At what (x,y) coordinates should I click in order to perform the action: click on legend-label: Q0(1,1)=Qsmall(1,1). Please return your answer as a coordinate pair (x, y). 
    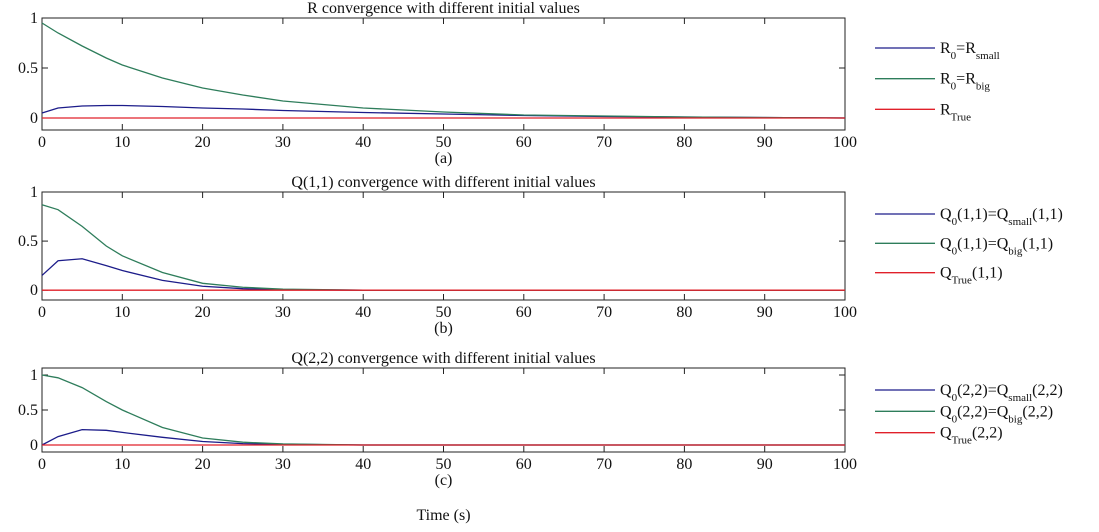
    Looking at the image, I should click on (1001, 217).